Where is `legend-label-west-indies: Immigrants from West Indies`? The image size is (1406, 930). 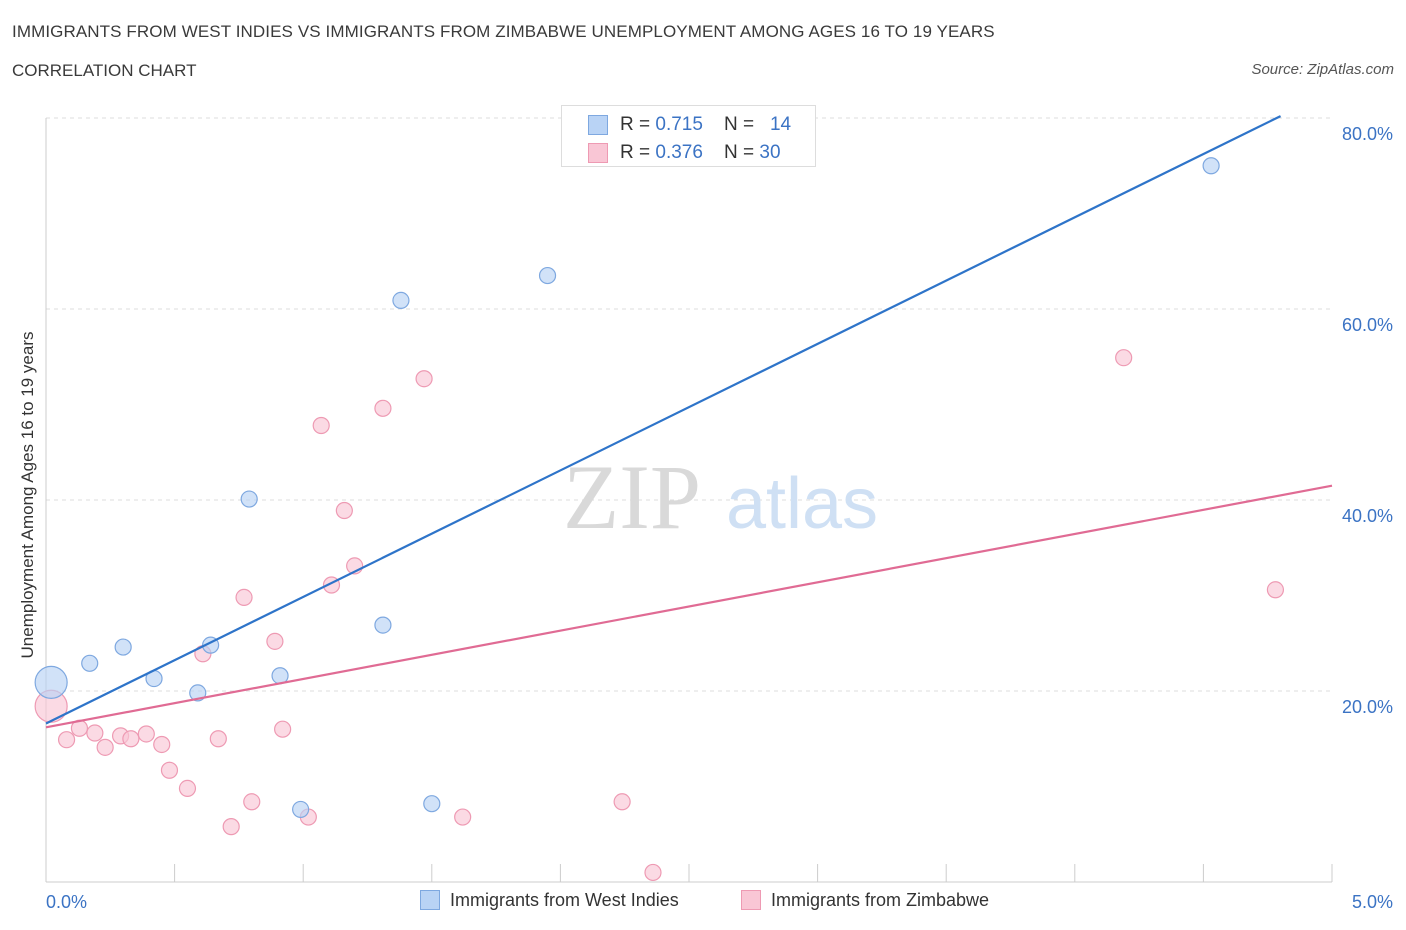
legend-label-west-indies: Immigrants from West Indies is located at coordinates (564, 900).